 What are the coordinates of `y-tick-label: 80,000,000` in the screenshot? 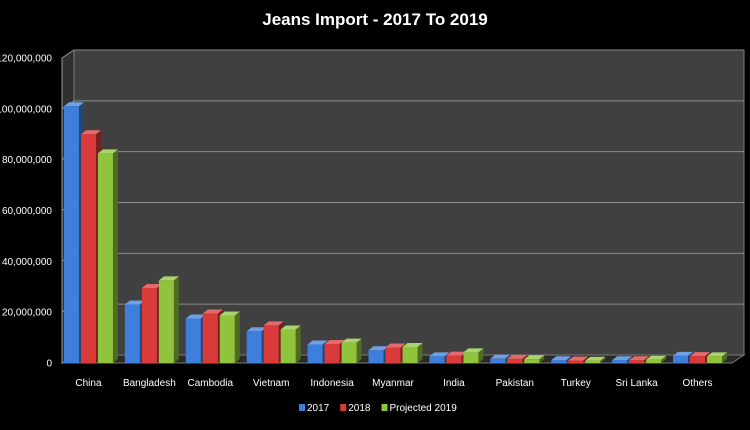 It's located at (27, 160).